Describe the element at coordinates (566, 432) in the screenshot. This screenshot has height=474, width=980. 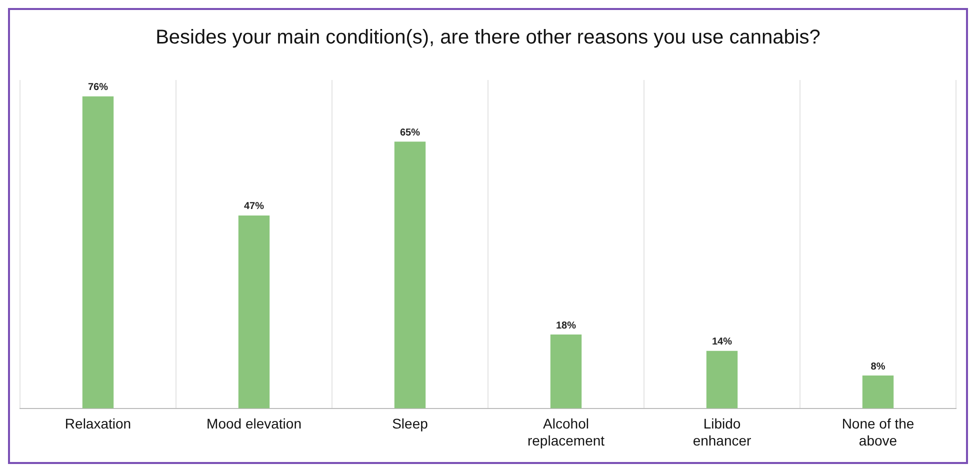
I see `x-tick-label: Alcohol replacement` at that location.